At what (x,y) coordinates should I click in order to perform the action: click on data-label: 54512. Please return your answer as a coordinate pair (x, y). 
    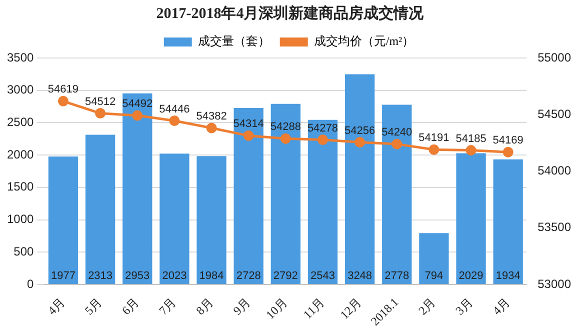
    Looking at the image, I should click on (100, 102).